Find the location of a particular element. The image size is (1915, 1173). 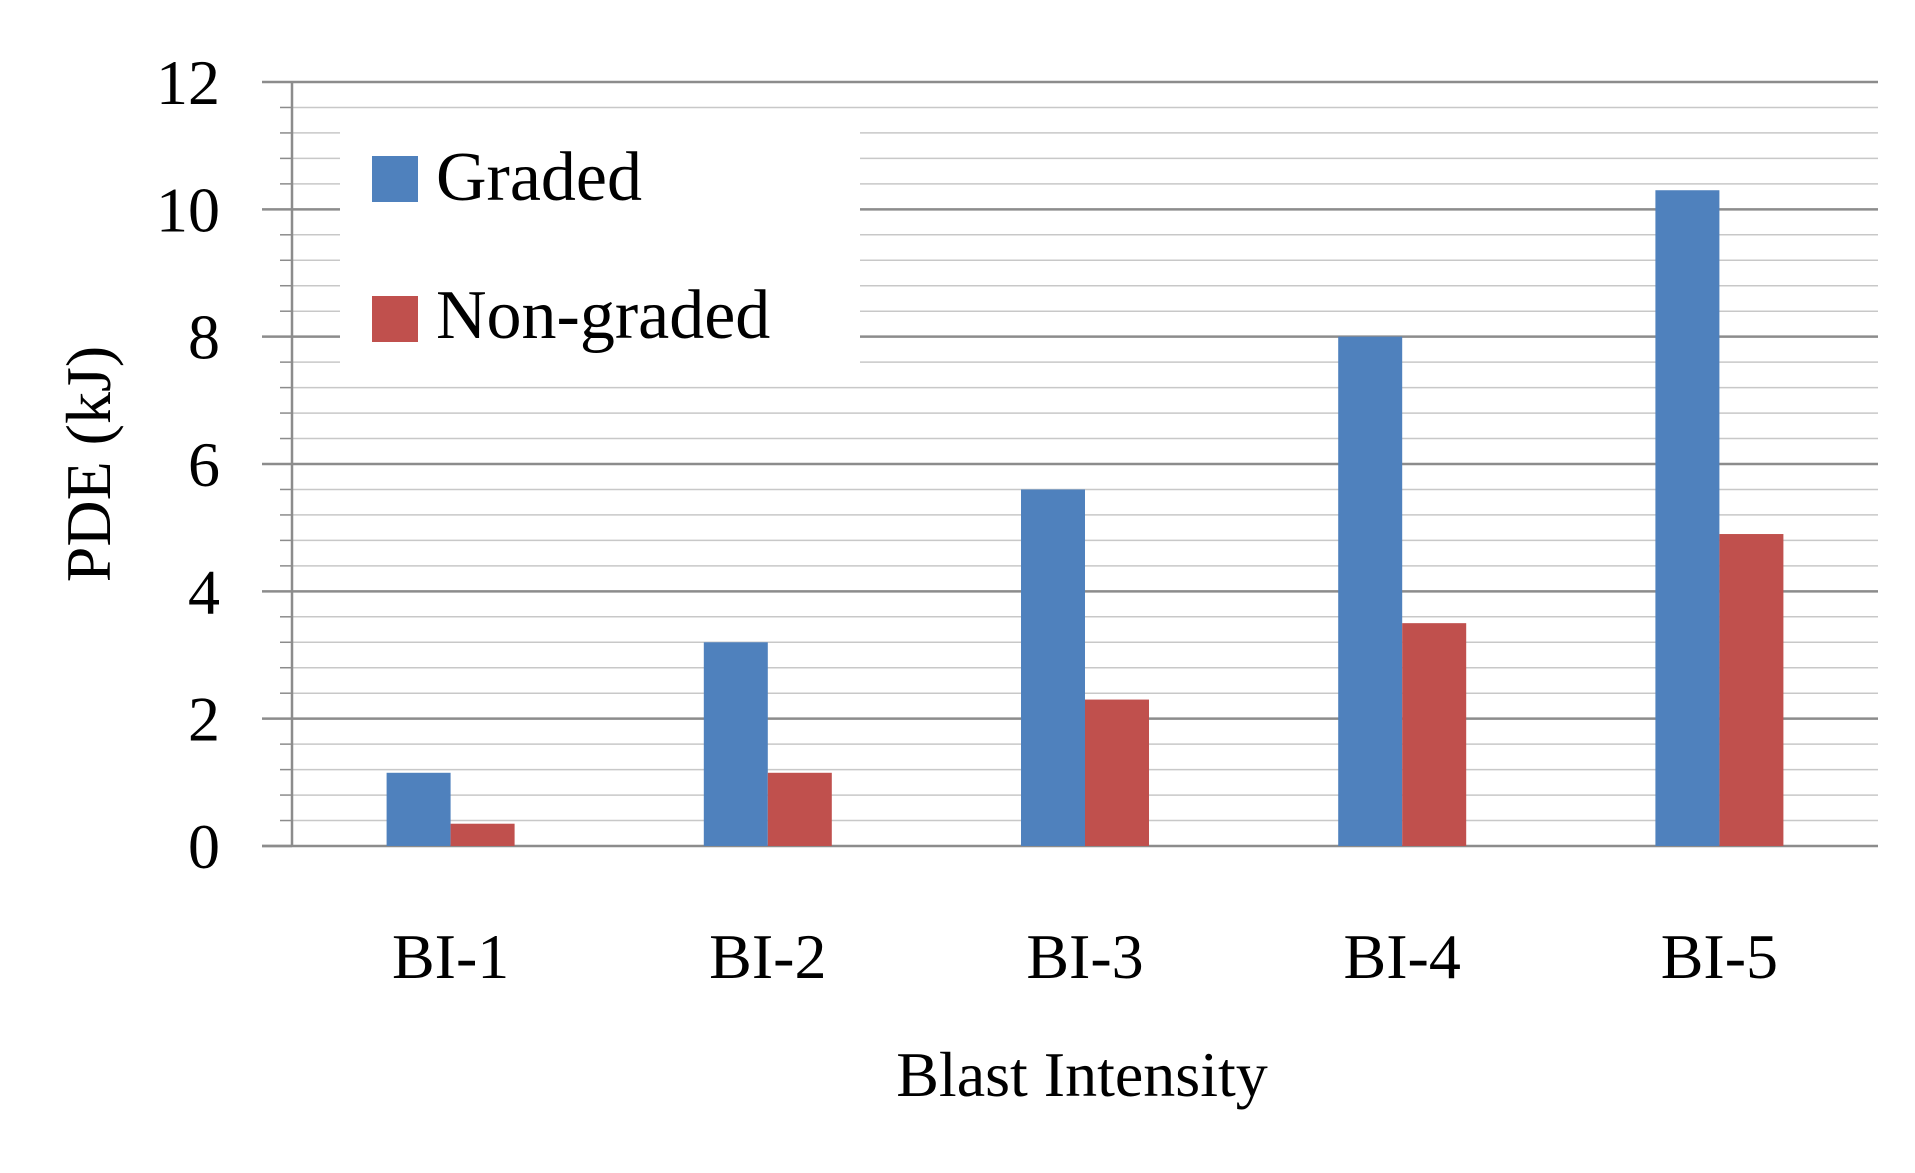

x-axis-title: Blast Intensity is located at coordinates (1082, 1074).